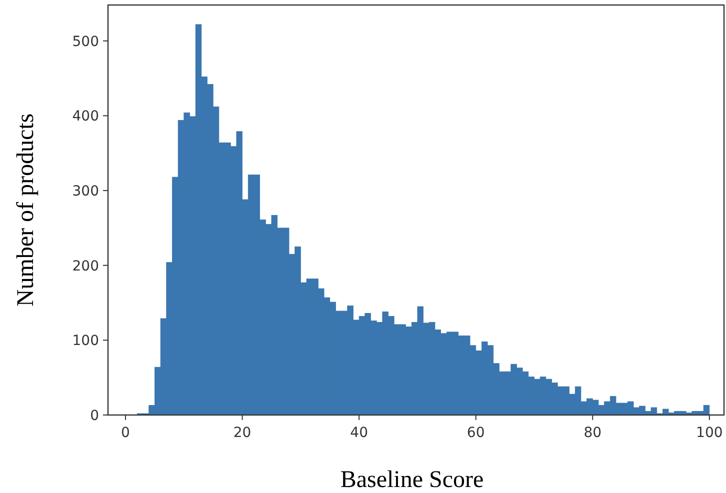 This screenshot has width=726, height=493. What do you see at coordinates (412, 480) in the screenshot?
I see `x-axis-title: Baseline Score` at bounding box center [412, 480].